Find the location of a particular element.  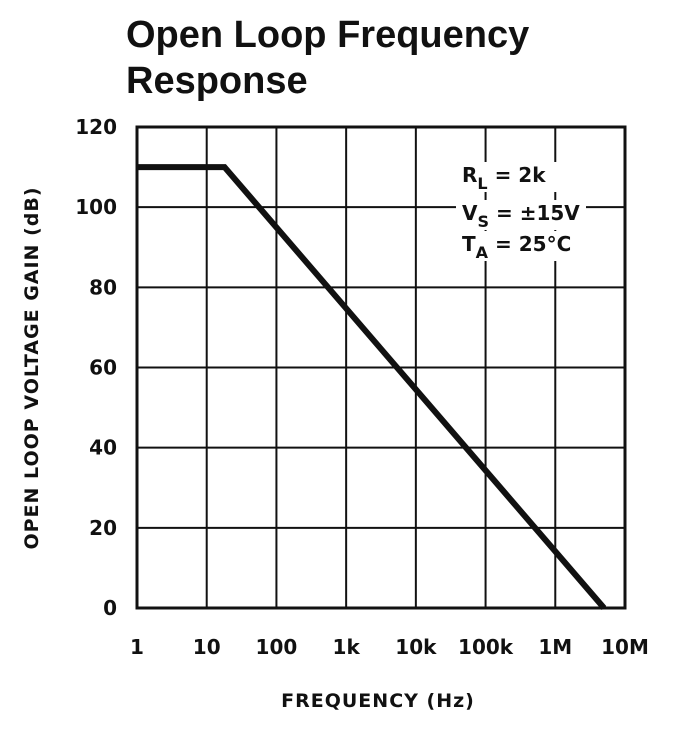

x-tick-label: 10k is located at coordinates (416, 647).